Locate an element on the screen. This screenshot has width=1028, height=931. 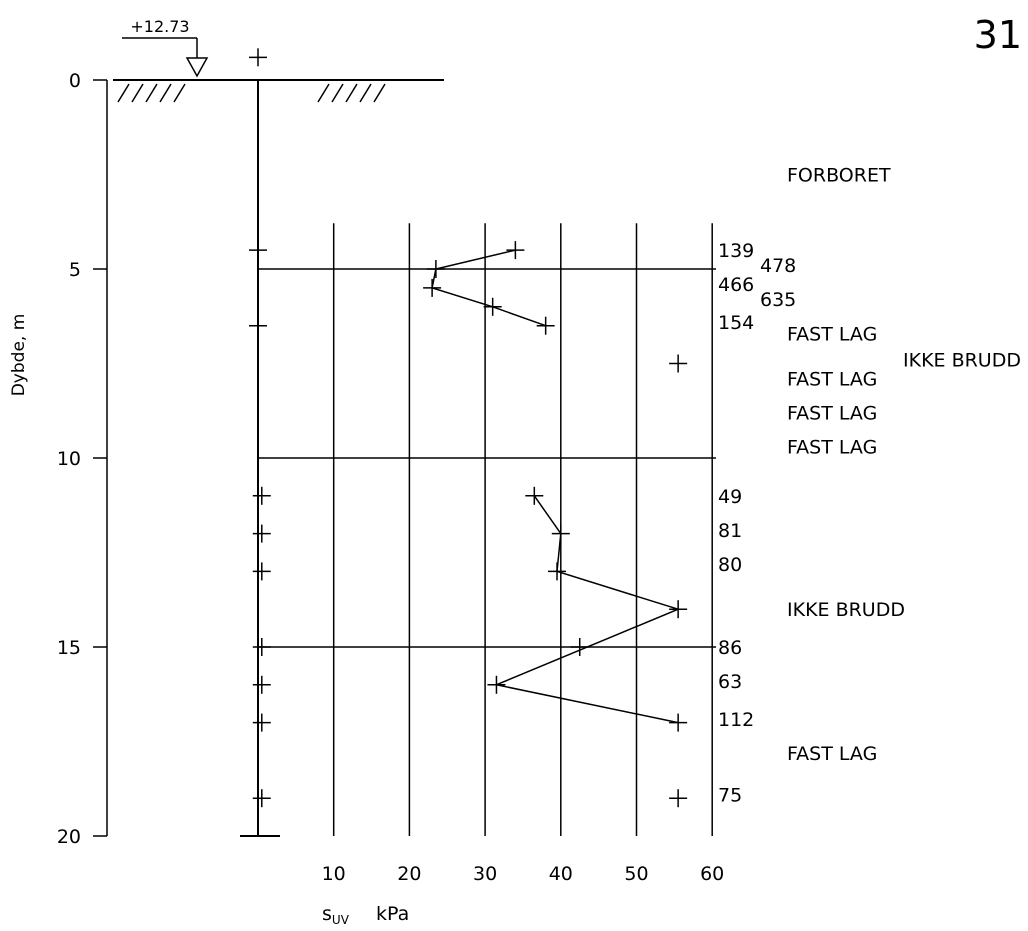
y-tick-label: 15 is located at coordinates (69, 648).